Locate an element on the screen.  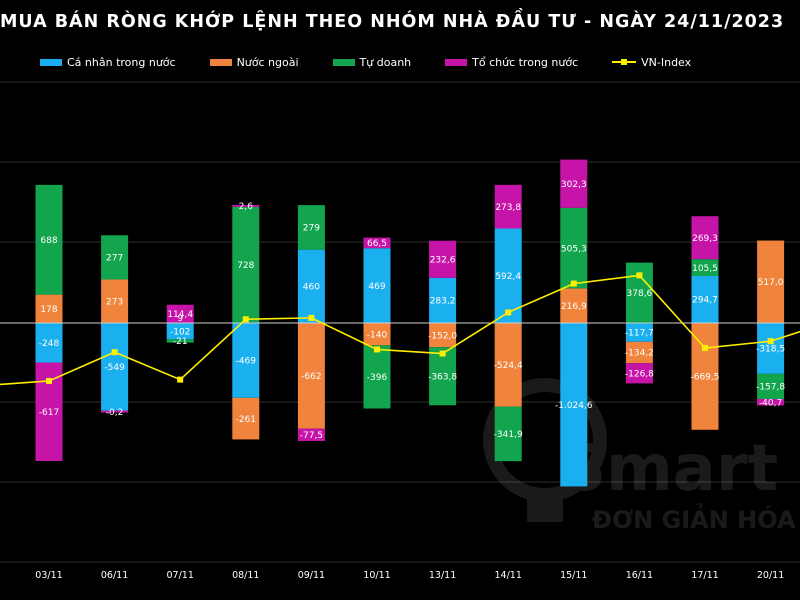
data-label: -140 is located at coordinates (377, 335).